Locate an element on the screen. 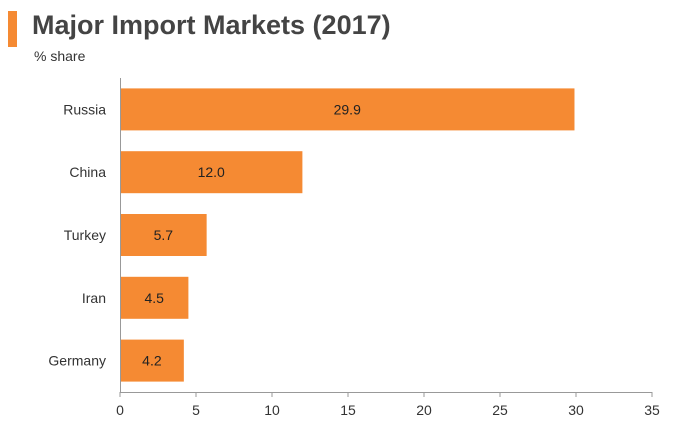 The image size is (699, 445). x-tick-label: 15 is located at coordinates (348, 410).